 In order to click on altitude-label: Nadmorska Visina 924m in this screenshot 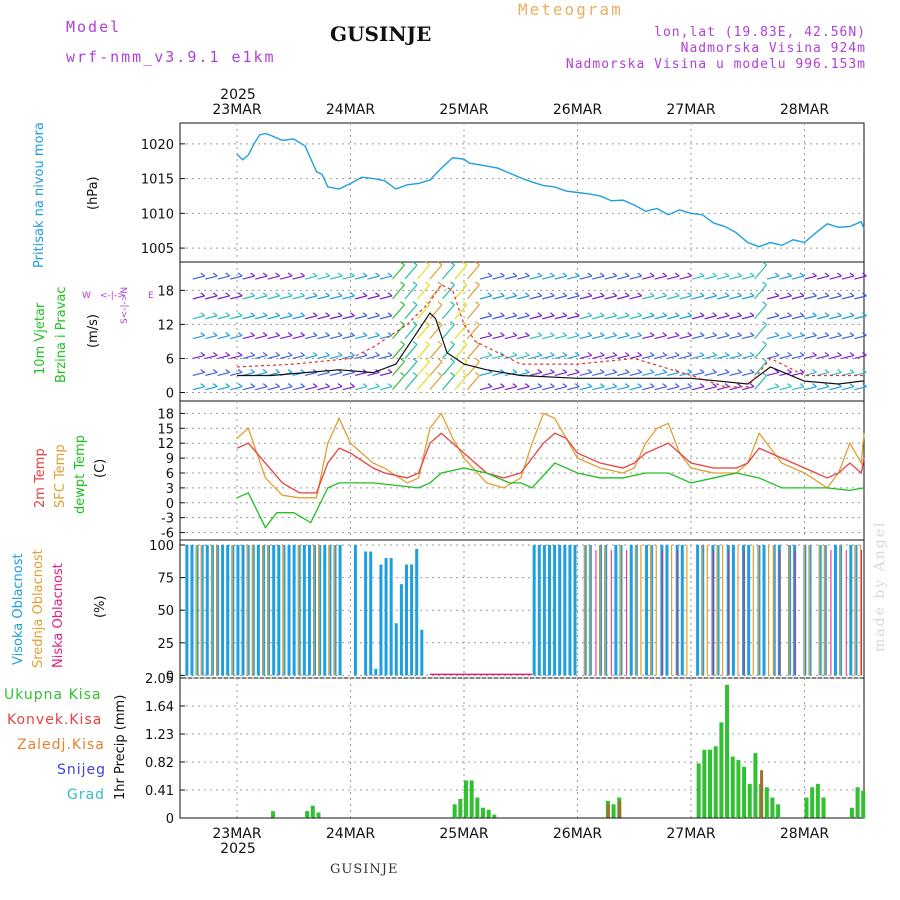, I will do `click(773, 48)`.